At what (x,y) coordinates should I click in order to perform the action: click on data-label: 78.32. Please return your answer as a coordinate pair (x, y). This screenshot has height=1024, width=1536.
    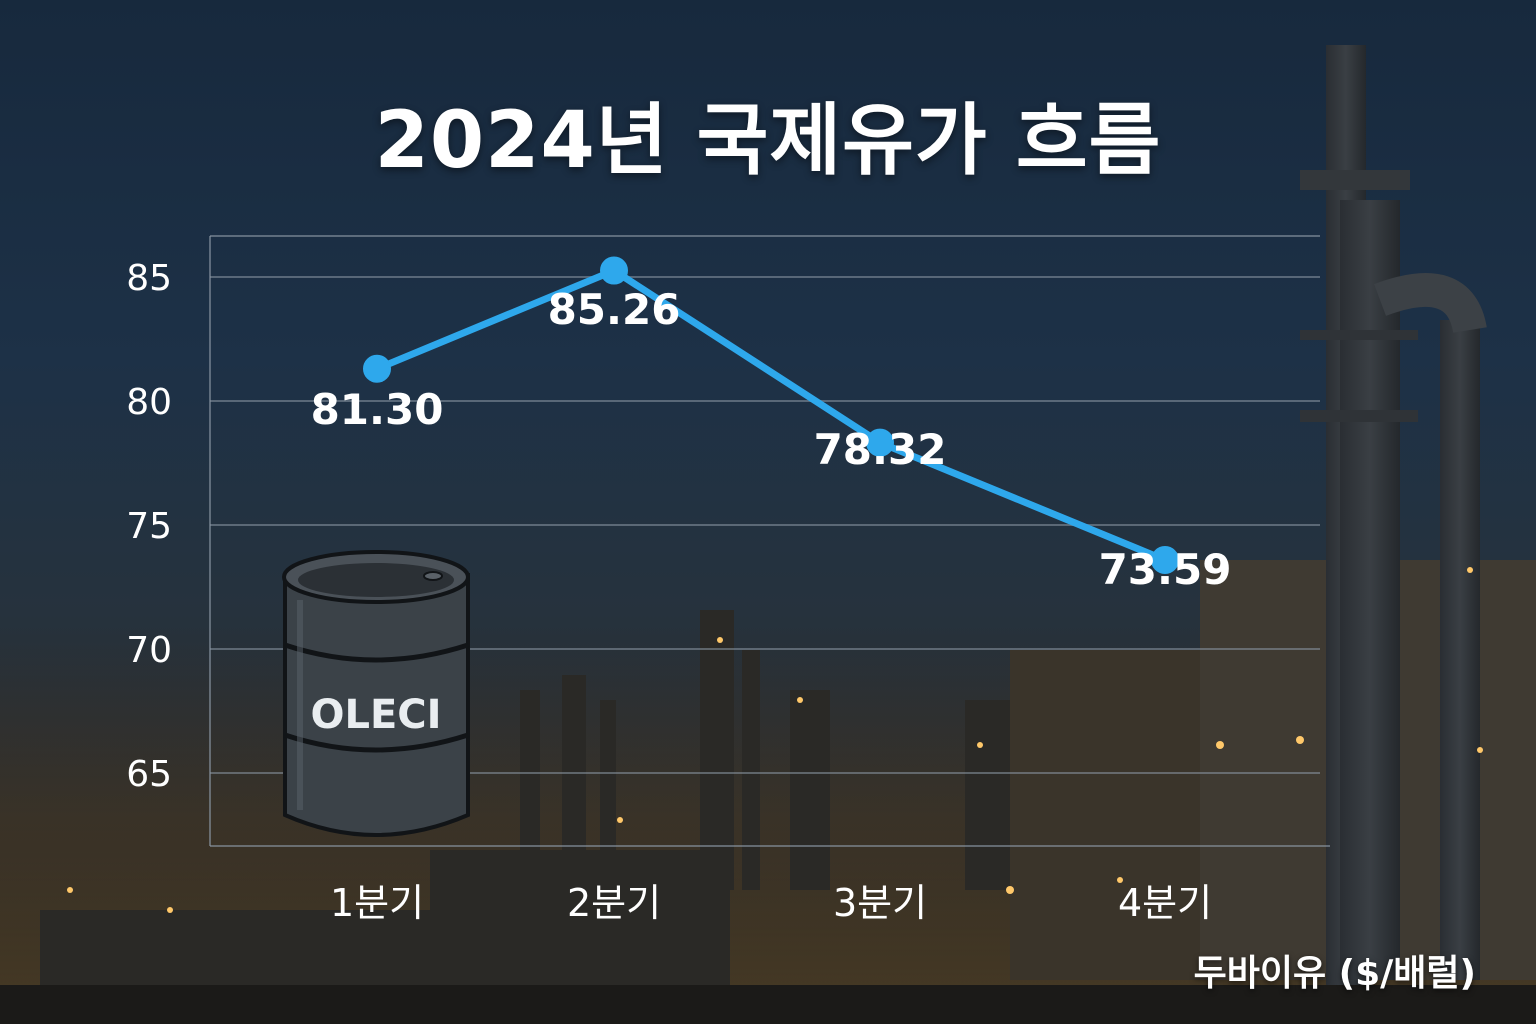
    Looking at the image, I should click on (880, 449).